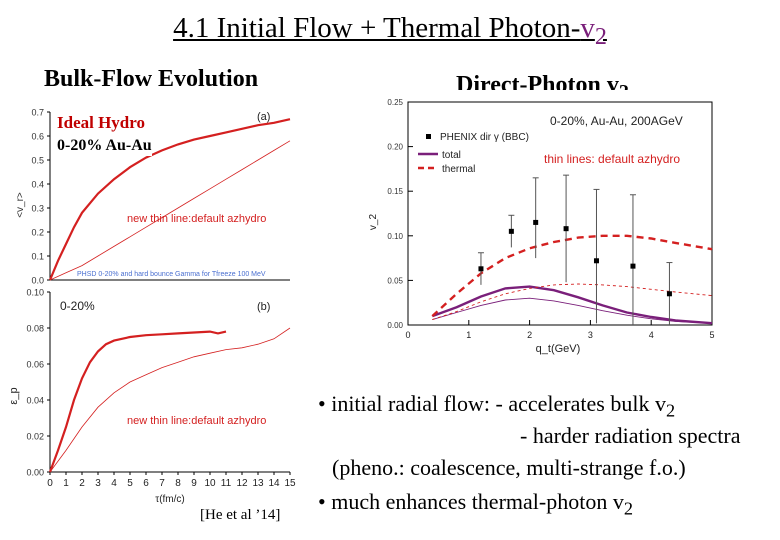 The image size is (780, 540). I want to click on photon-xtick-label: 1, so click(468, 335).